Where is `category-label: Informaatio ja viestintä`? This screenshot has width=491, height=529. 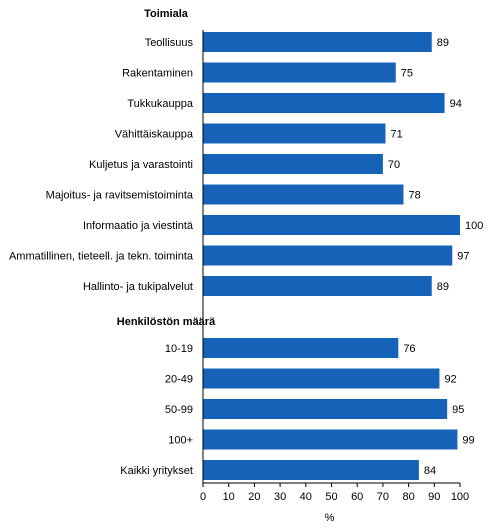
category-label: Informaatio ja viestintä is located at coordinates (138, 226).